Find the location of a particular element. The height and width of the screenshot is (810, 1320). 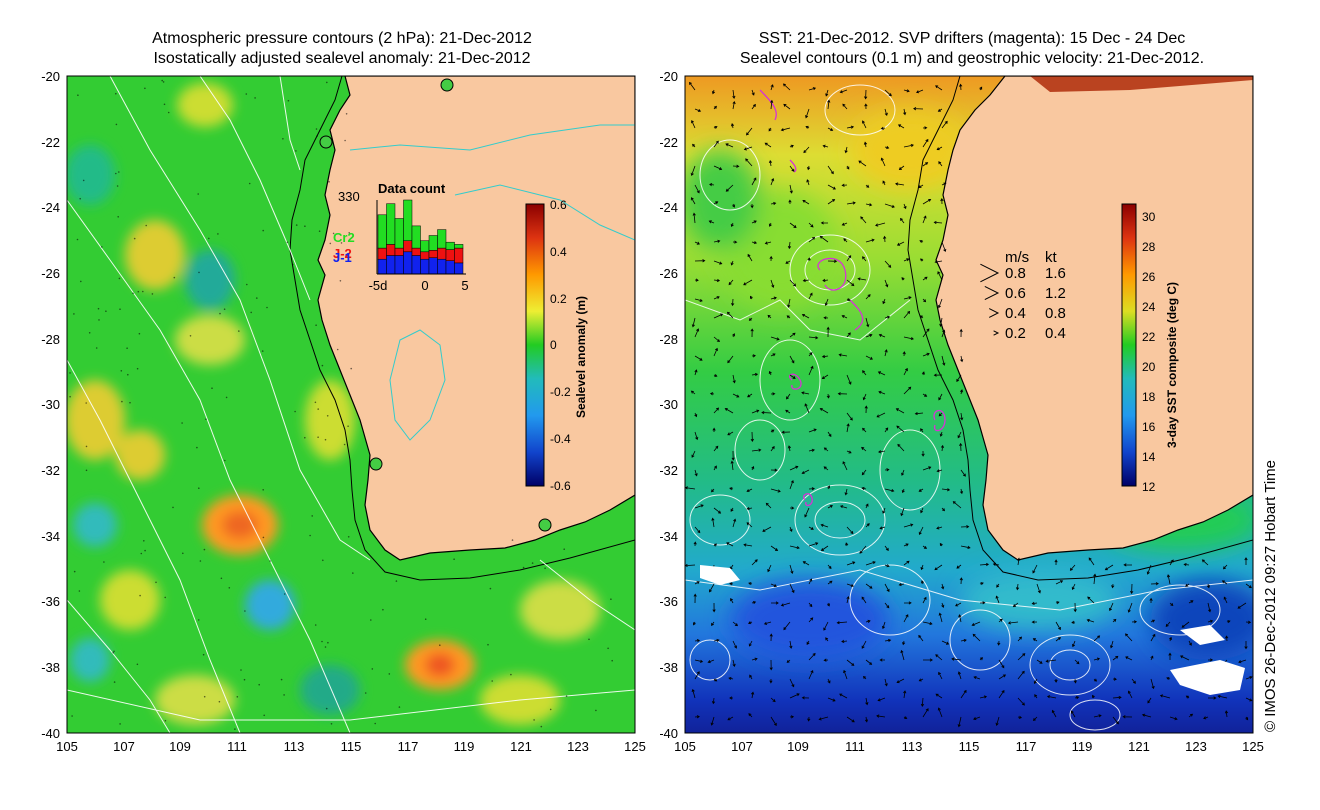

tide-gauge is located at coordinates (447, 85).